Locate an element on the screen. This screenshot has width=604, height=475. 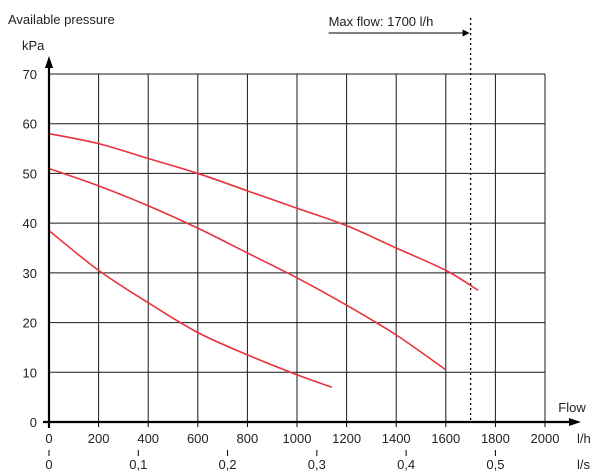
chart-title: Available pressure is located at coordinates (61, 19).